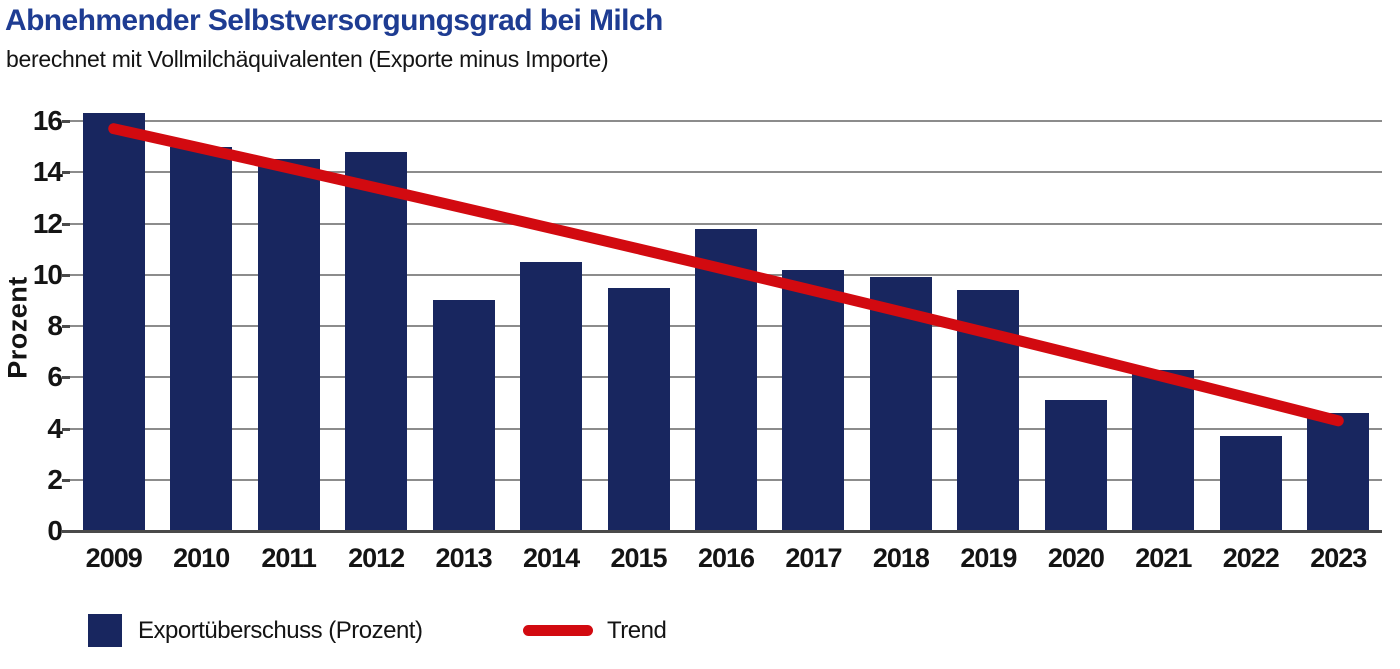 Image resolution: width=1400 pixels, height=669 pixels. What do you see at coordinates (813, 400) in the screenshot?
I see `bar-2017` at bounding box center [813, 400].